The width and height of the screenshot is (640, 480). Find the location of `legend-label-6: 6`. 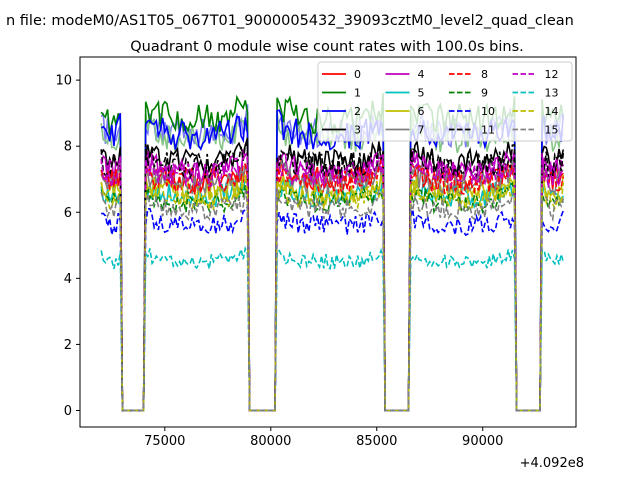

legend-label-6: 6 is located at coordinates (421, 111).